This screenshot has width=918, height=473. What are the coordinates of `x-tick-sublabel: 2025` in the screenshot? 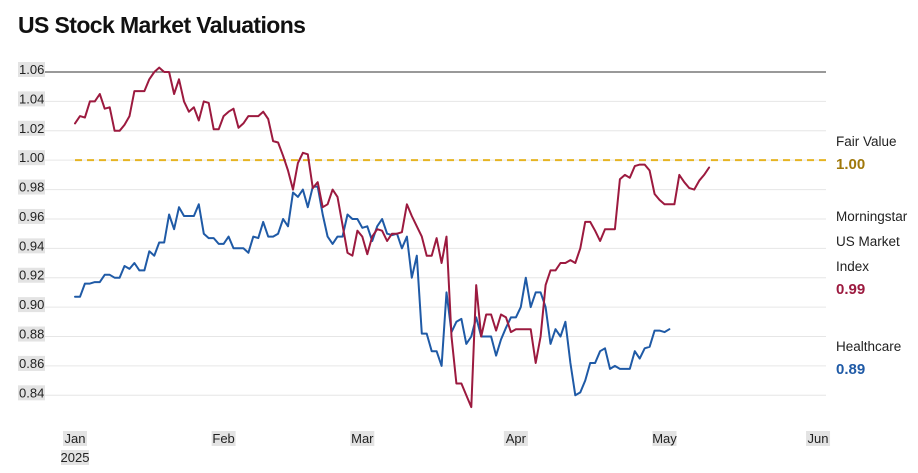 It's located at (75, 457).